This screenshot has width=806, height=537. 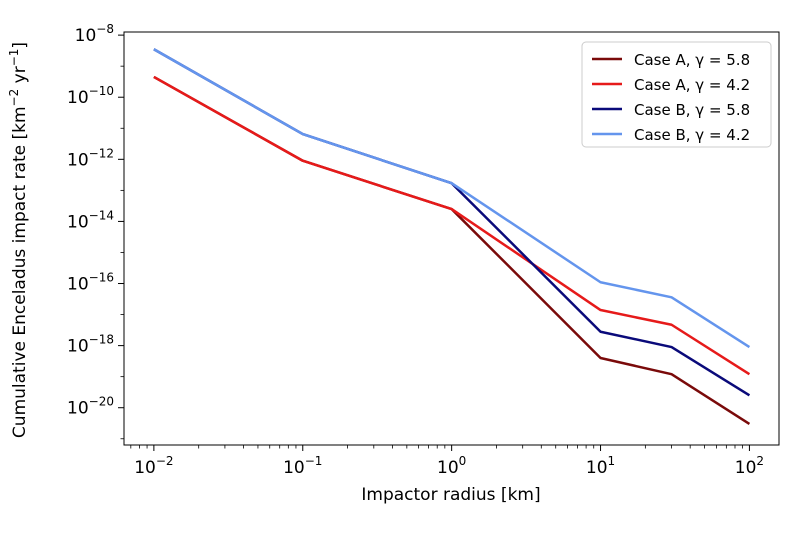 What do you see at coordinates (692, 110) in the screenshot?
I see `legend-label-case-b-5-8: Case B, γ = 5.8` at bounding box center [692, 110].